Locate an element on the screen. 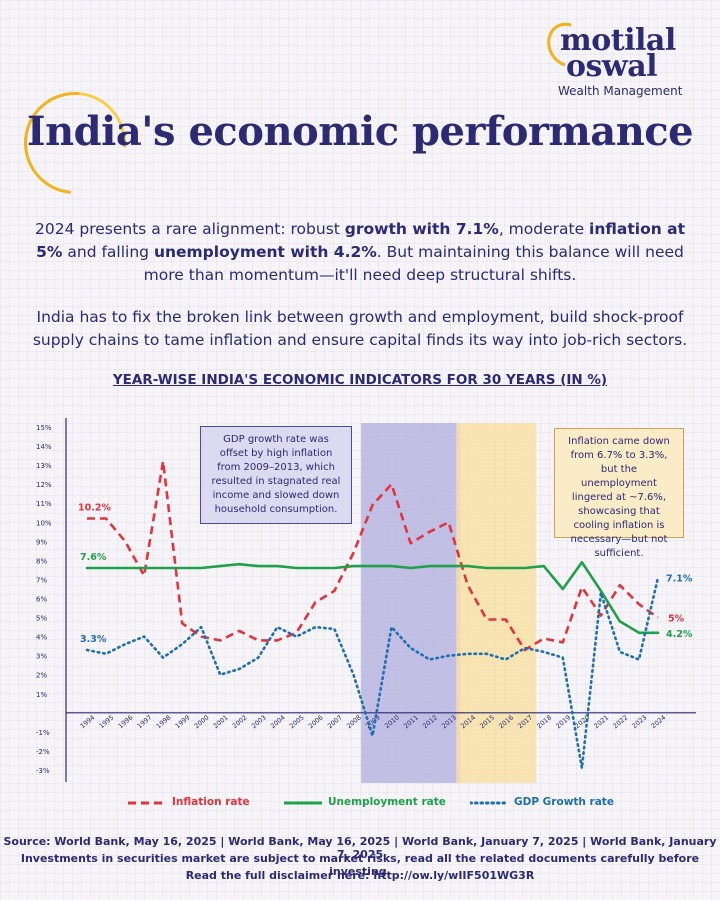  x-tick-label: 1997 is located at coordinates (145, 721).